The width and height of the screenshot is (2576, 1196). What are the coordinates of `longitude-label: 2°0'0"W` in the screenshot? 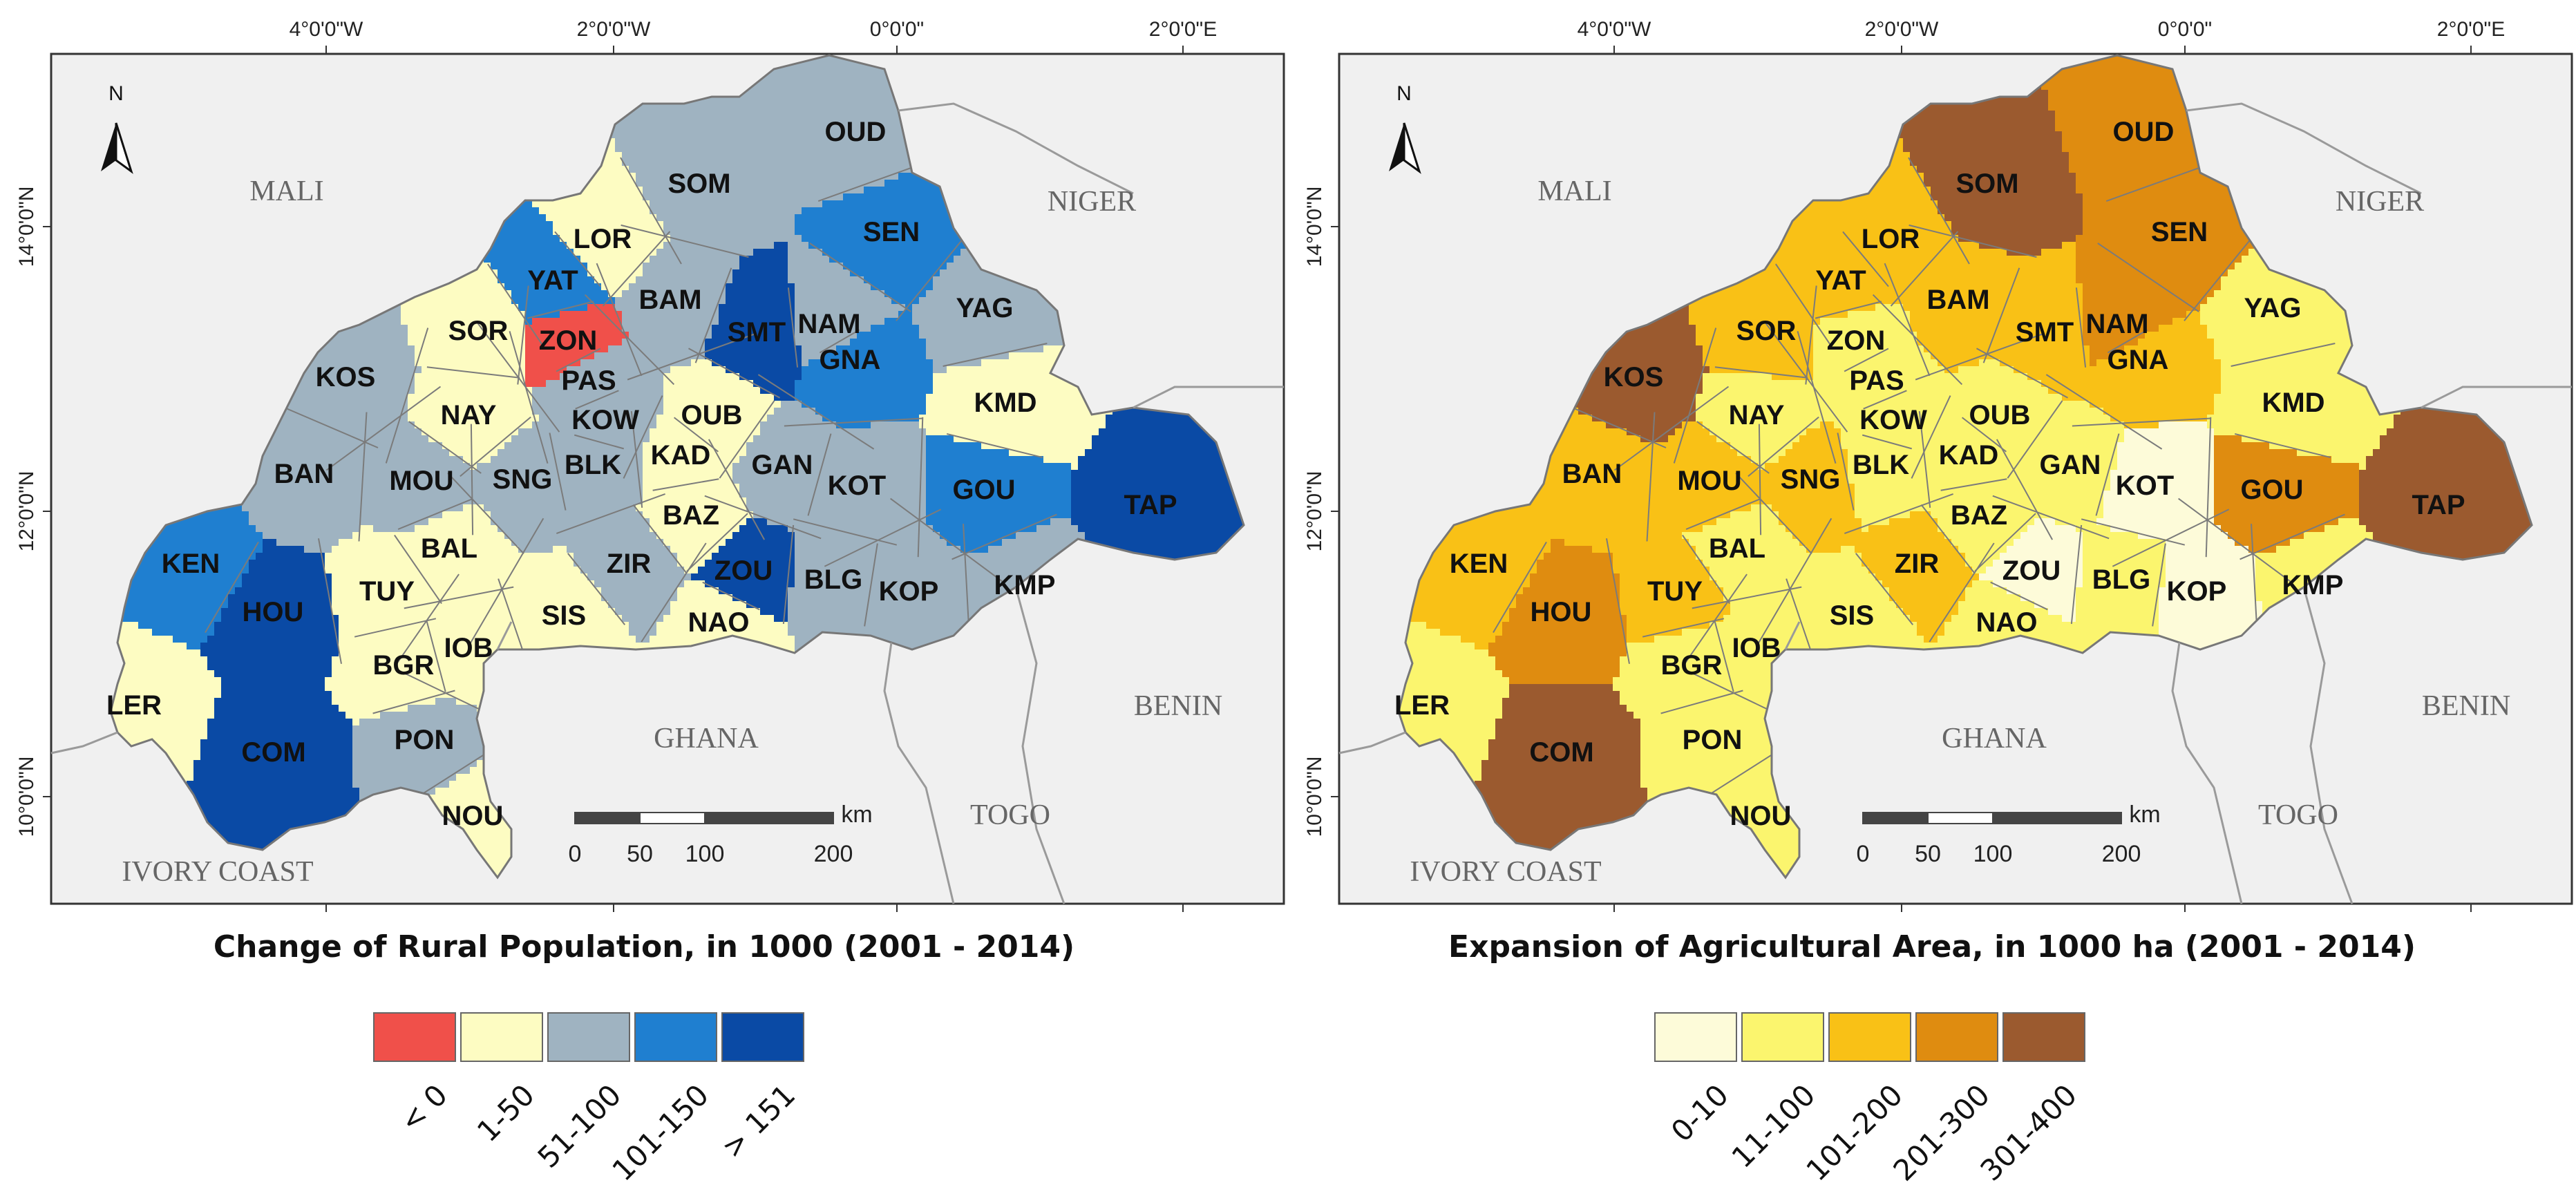 It's located at (1902, 29).